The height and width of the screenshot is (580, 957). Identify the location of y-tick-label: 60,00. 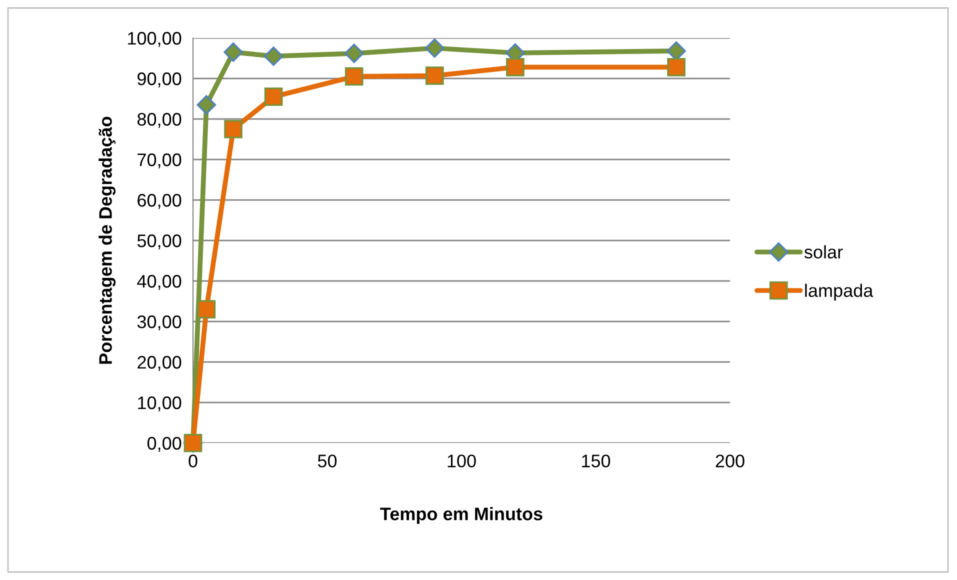
(160, 201).